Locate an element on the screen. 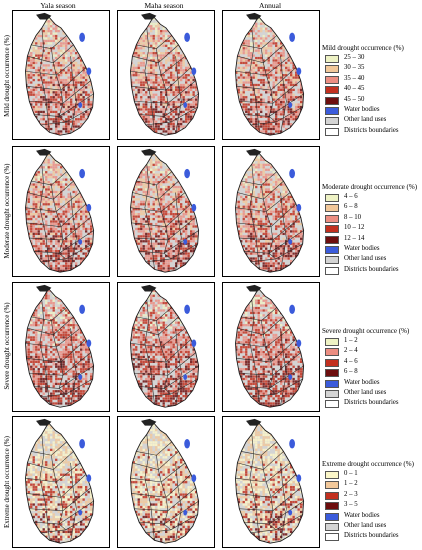  legend-severe-title: Severe drought occurrence (%) is located at coordinates (366, 331).